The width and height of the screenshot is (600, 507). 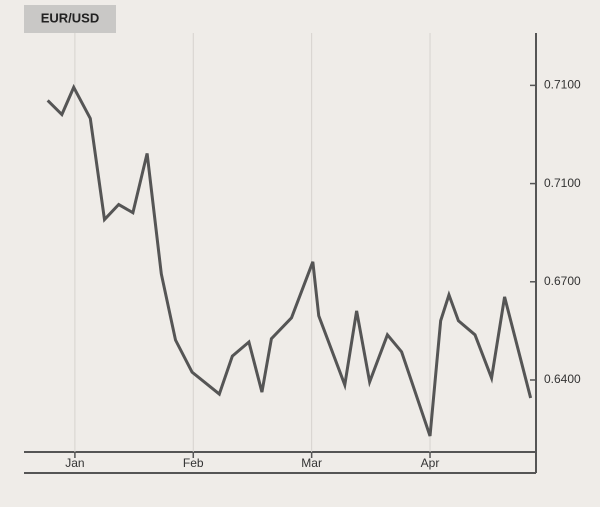 I want to click on title-box, so click(x=70, y=19).